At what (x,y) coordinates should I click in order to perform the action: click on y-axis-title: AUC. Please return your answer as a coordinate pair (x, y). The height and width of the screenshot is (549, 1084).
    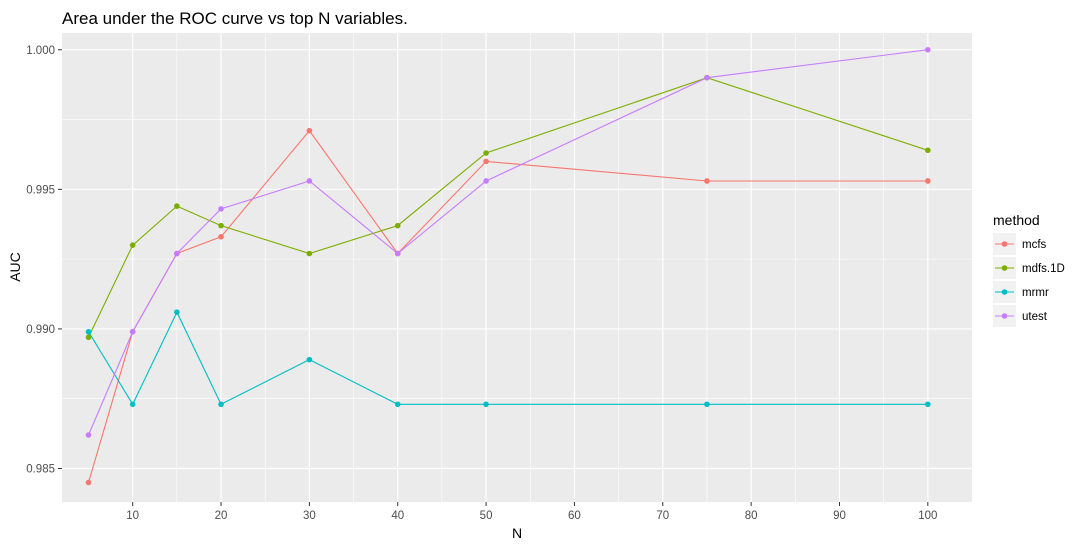
    Looking at the image, I should click on (15, 267).